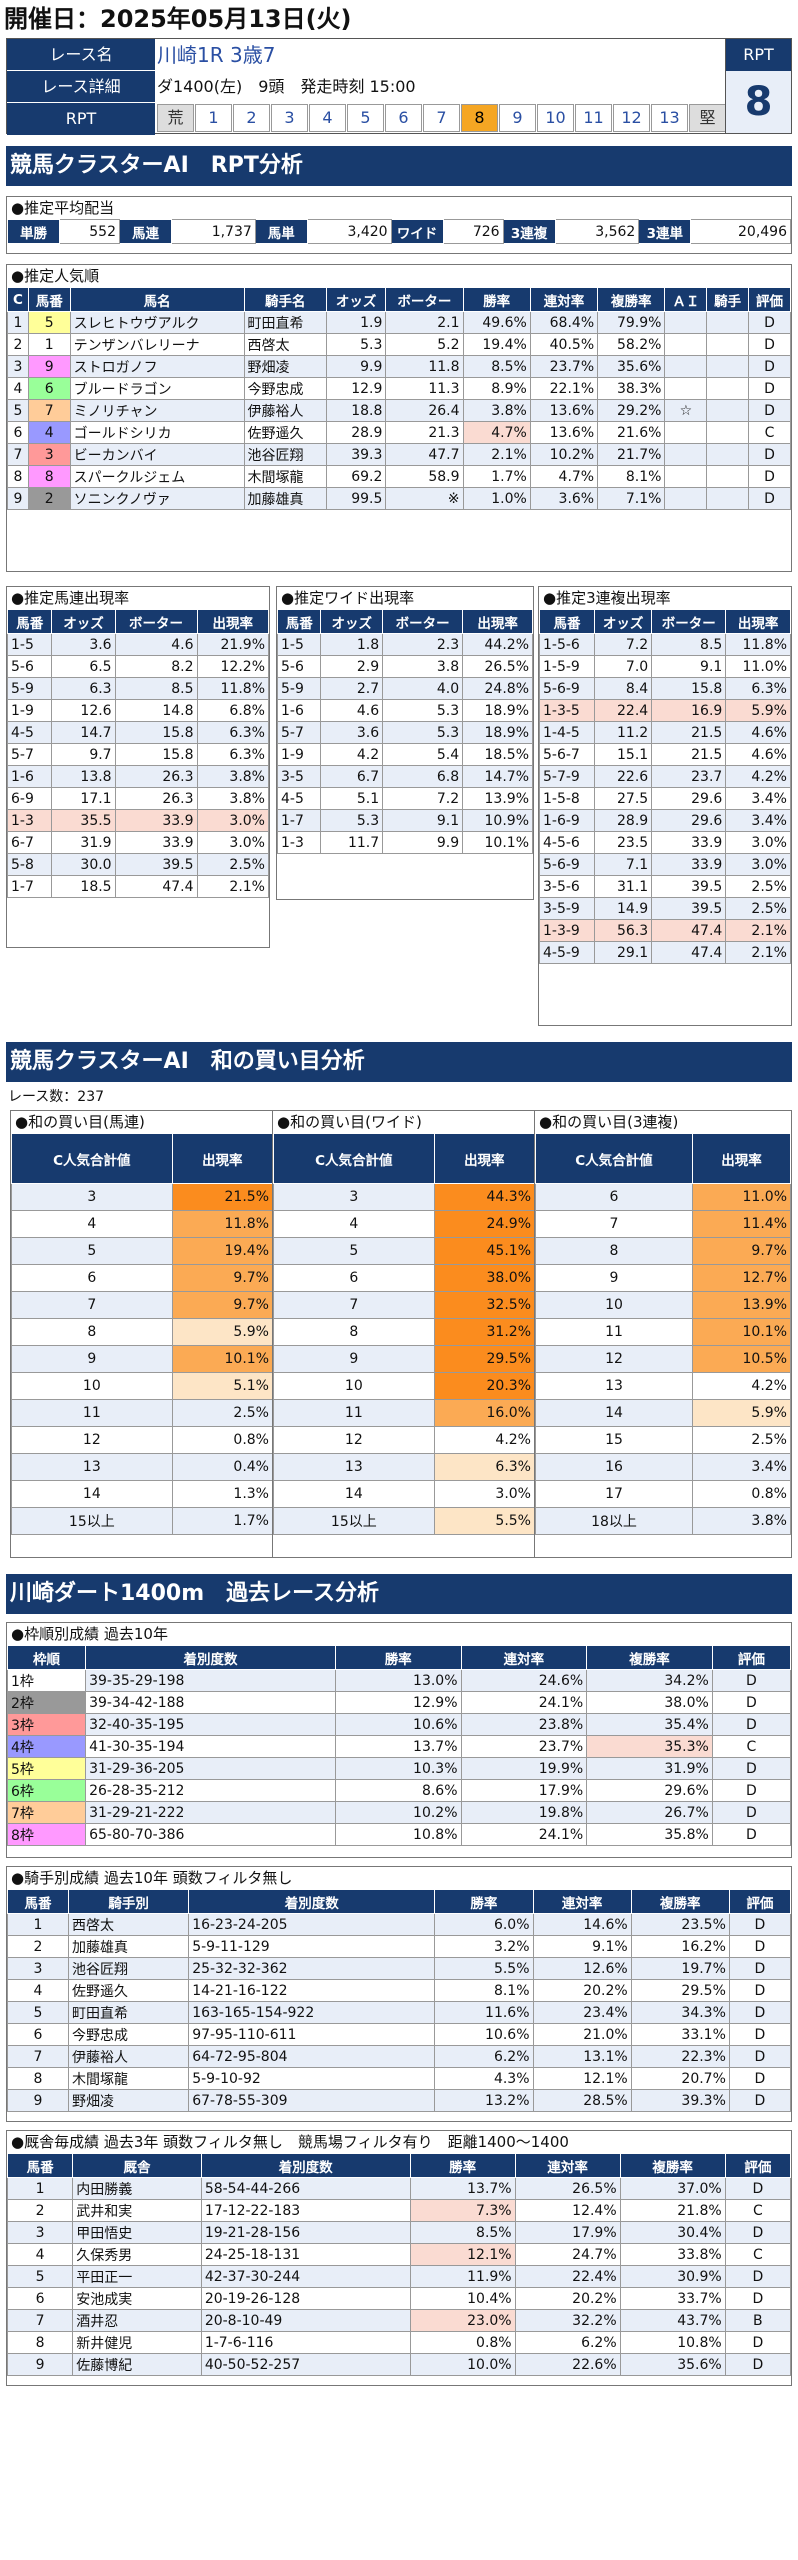 This screenshot has height=2560, width=798. Describe the element at coordinates (524, 1680) in the screenshot. I see `table-cell: 24.6%` at that location.